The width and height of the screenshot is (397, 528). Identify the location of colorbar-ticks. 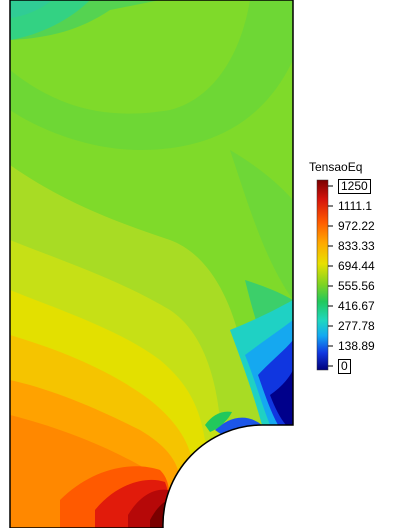
(330, 276).